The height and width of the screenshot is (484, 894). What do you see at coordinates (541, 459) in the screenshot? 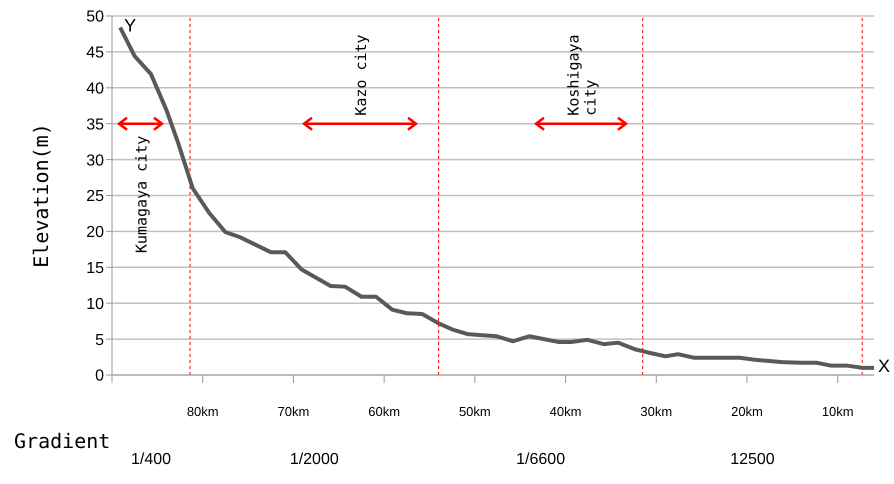
I see `text: 1/6600` at bounding box center [541, 459].